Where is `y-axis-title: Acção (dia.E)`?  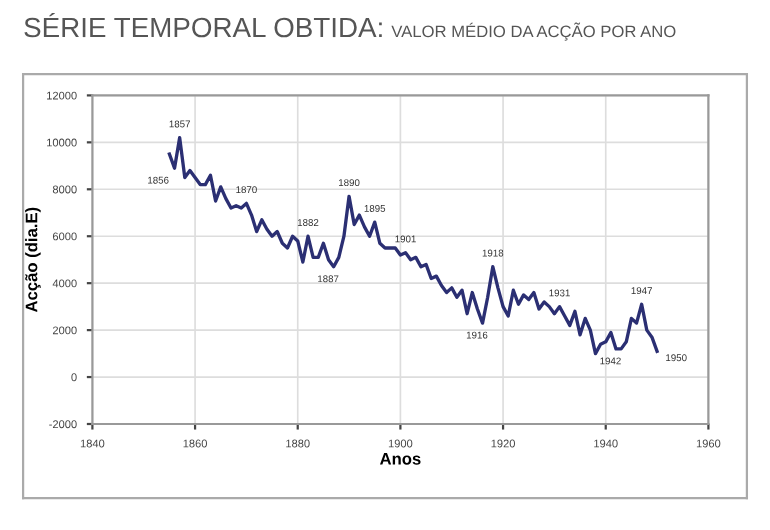
y-axis-title: Acção (dia.E) is located at coordinates (33, 260).